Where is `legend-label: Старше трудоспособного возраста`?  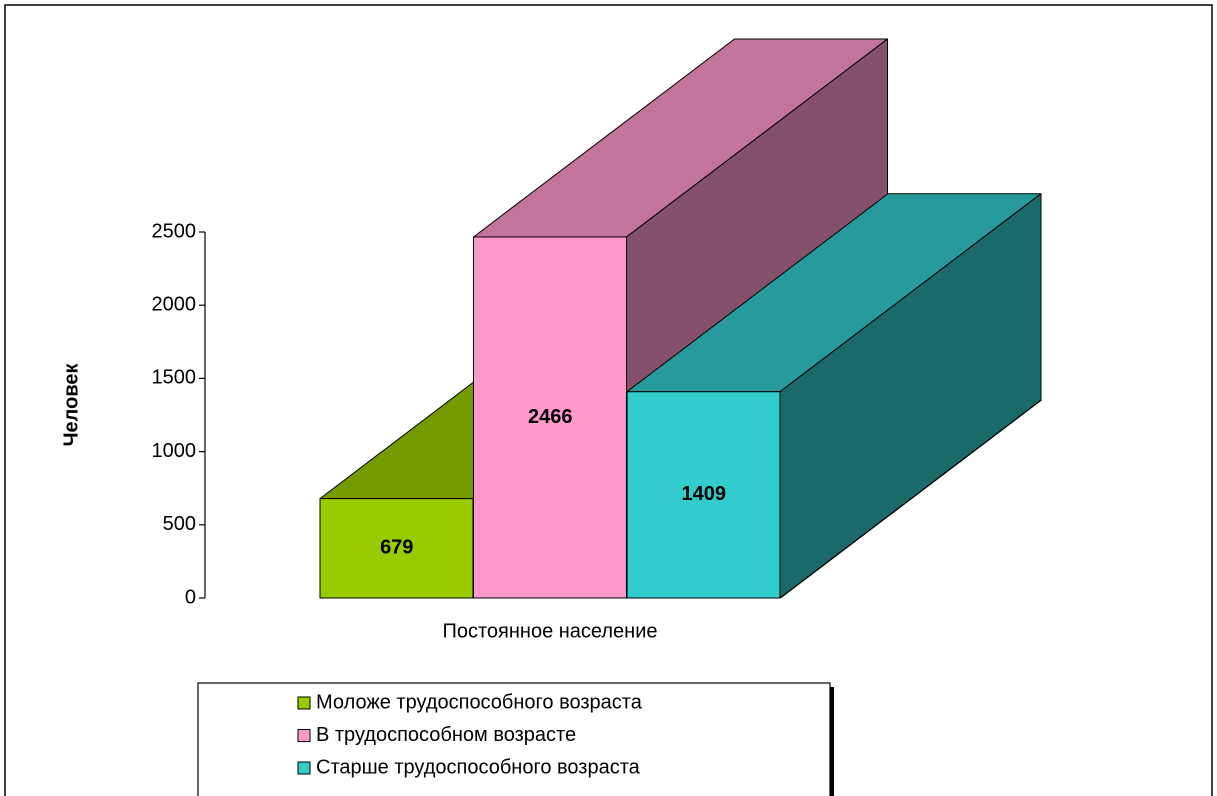
legend-label: Старше трудоспособного возраста is located at coordinates (478, 767).